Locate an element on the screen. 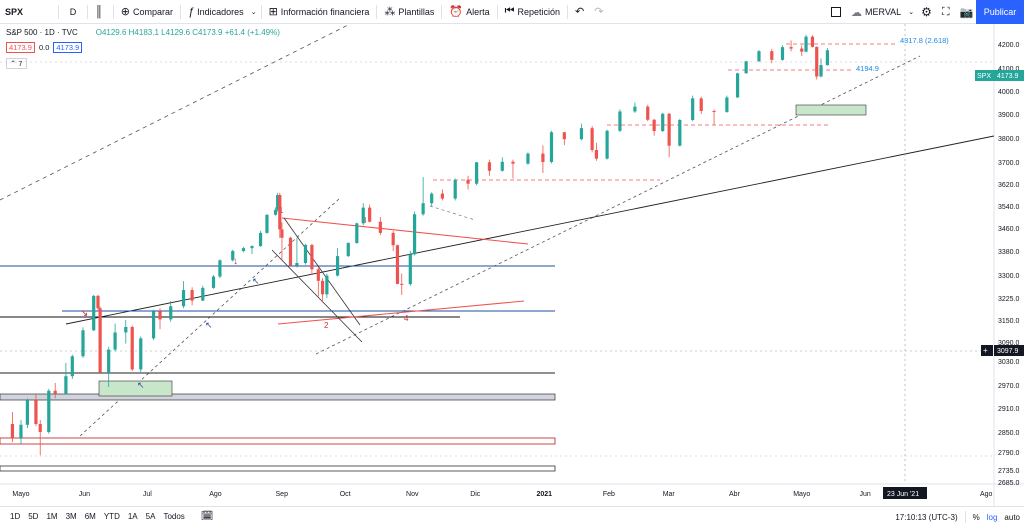 The height and width of the screenshot is (527, 1024). log-toggle: log is located at coordinates (992, 517).